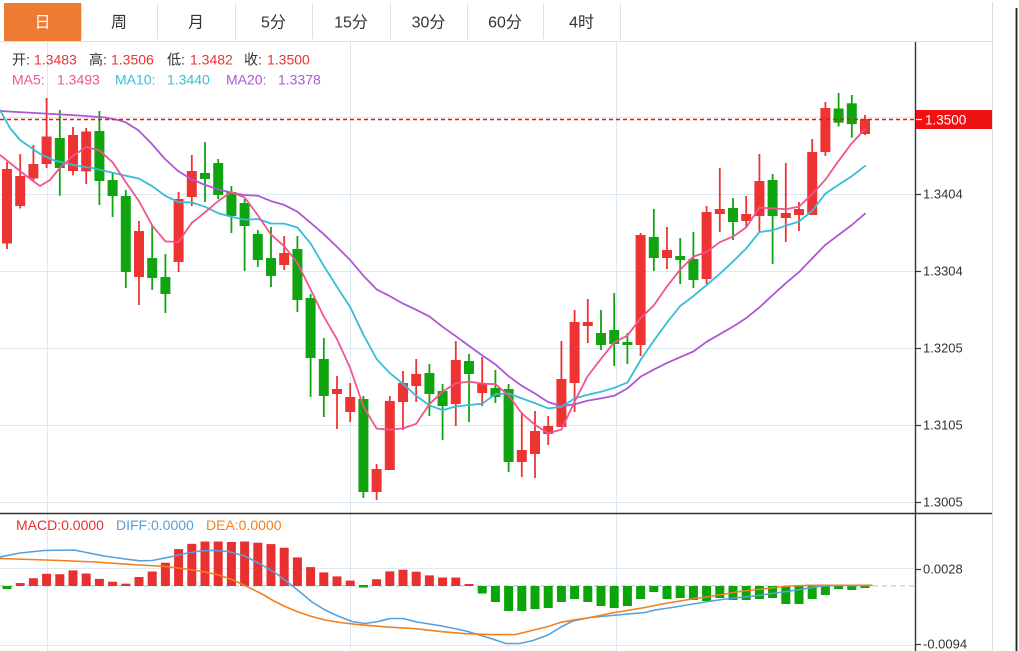 This screenshot has height=651, width=1019. I want to click on svg-text: 1.3378, so click(299, 80).